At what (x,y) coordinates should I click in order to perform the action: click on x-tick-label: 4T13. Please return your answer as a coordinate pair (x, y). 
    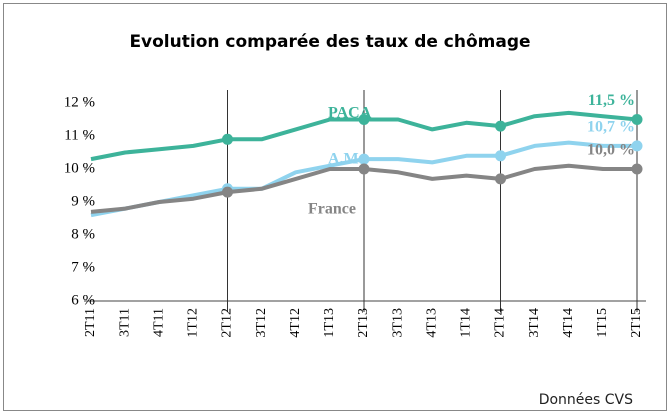
    Looking at the image, I should click on (431, 323).